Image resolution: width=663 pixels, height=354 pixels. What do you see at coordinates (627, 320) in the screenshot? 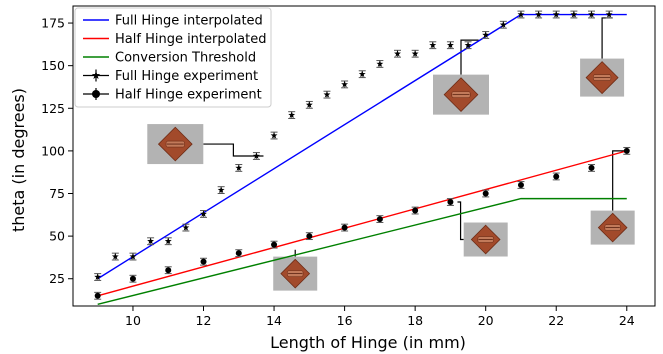
I see `x-tick-label: 24` at bounding box center [627, 320].